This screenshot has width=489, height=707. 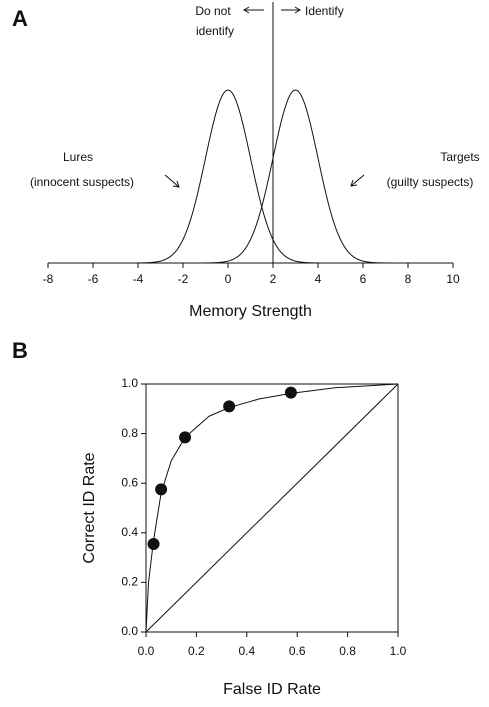 What do you see at coordinates (273, 279) in the screenshot?
I see `x-tick-label: 2` at bounding box center [273, 279].